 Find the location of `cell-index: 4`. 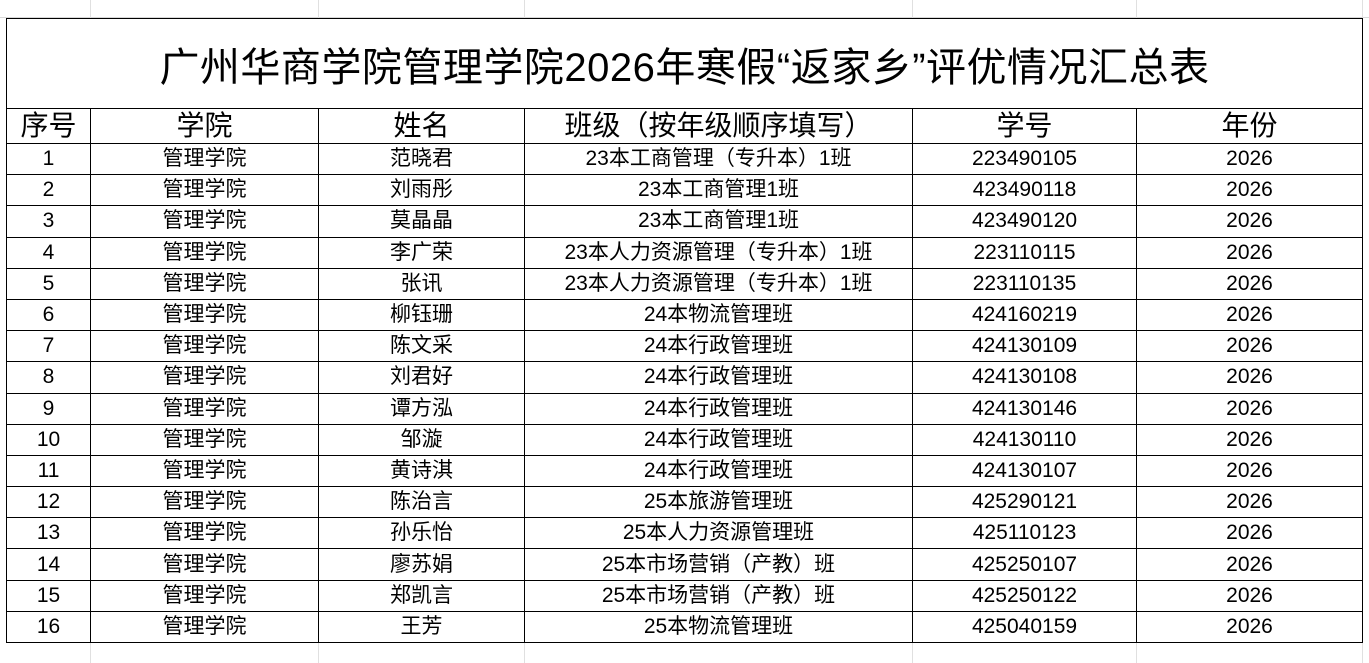

cell-index: 4 is located at coordinates (48, 252).